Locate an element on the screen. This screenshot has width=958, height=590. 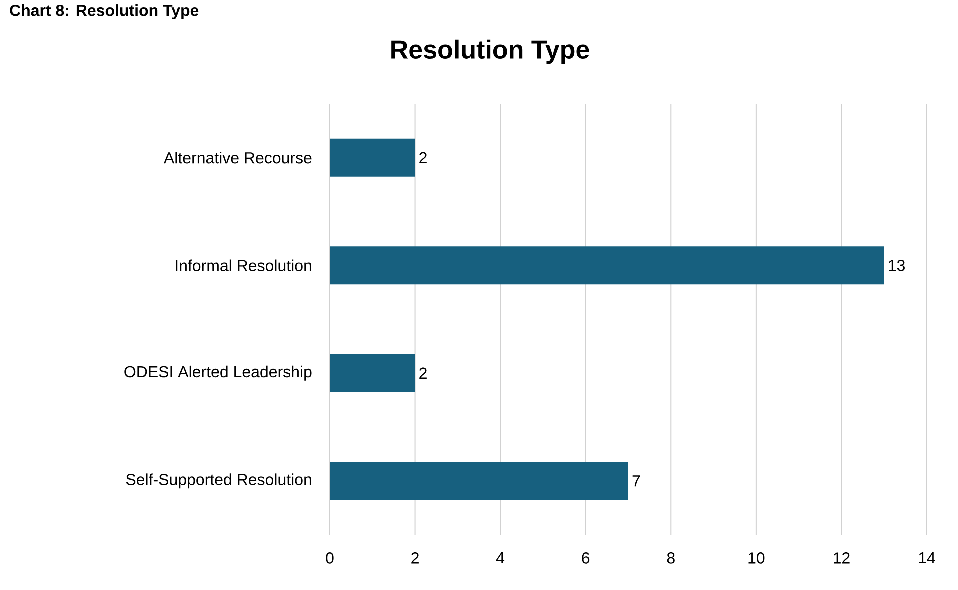
y-tick-label: Alternative Recourse is located at coordinates (238, 158).